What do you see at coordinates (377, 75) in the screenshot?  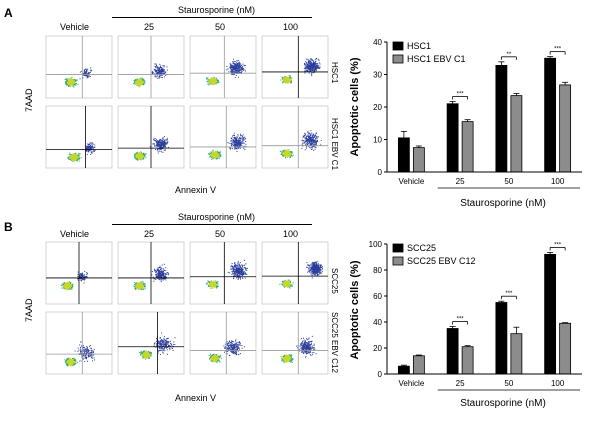 I see `chart-a-ytick-label: 30` at bounding box center [377, 75].